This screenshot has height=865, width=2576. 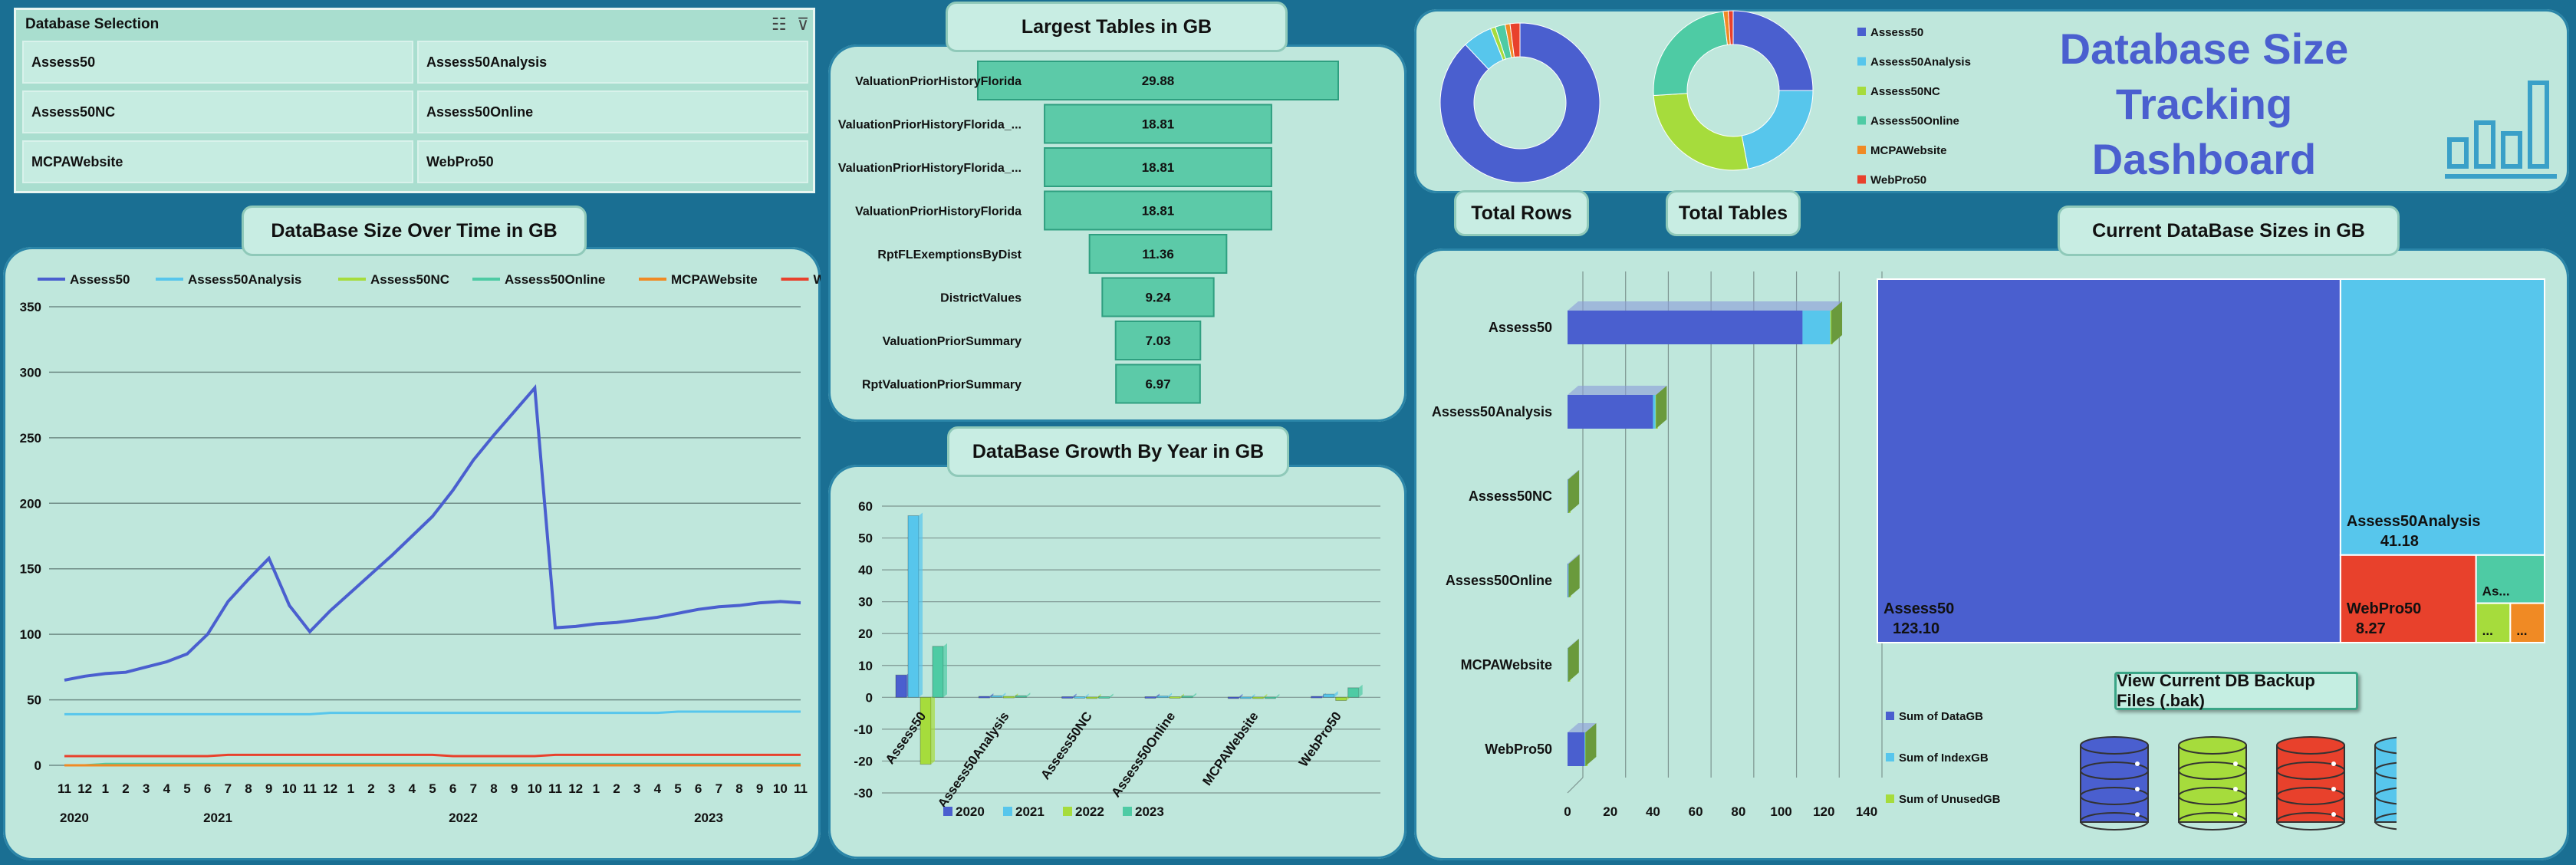 What do you see at coordinates (2204, 104) in the screenshot?
I see `dashboard-title: Database Size Tracking Dashboard` at bounding box center [2204, 104].